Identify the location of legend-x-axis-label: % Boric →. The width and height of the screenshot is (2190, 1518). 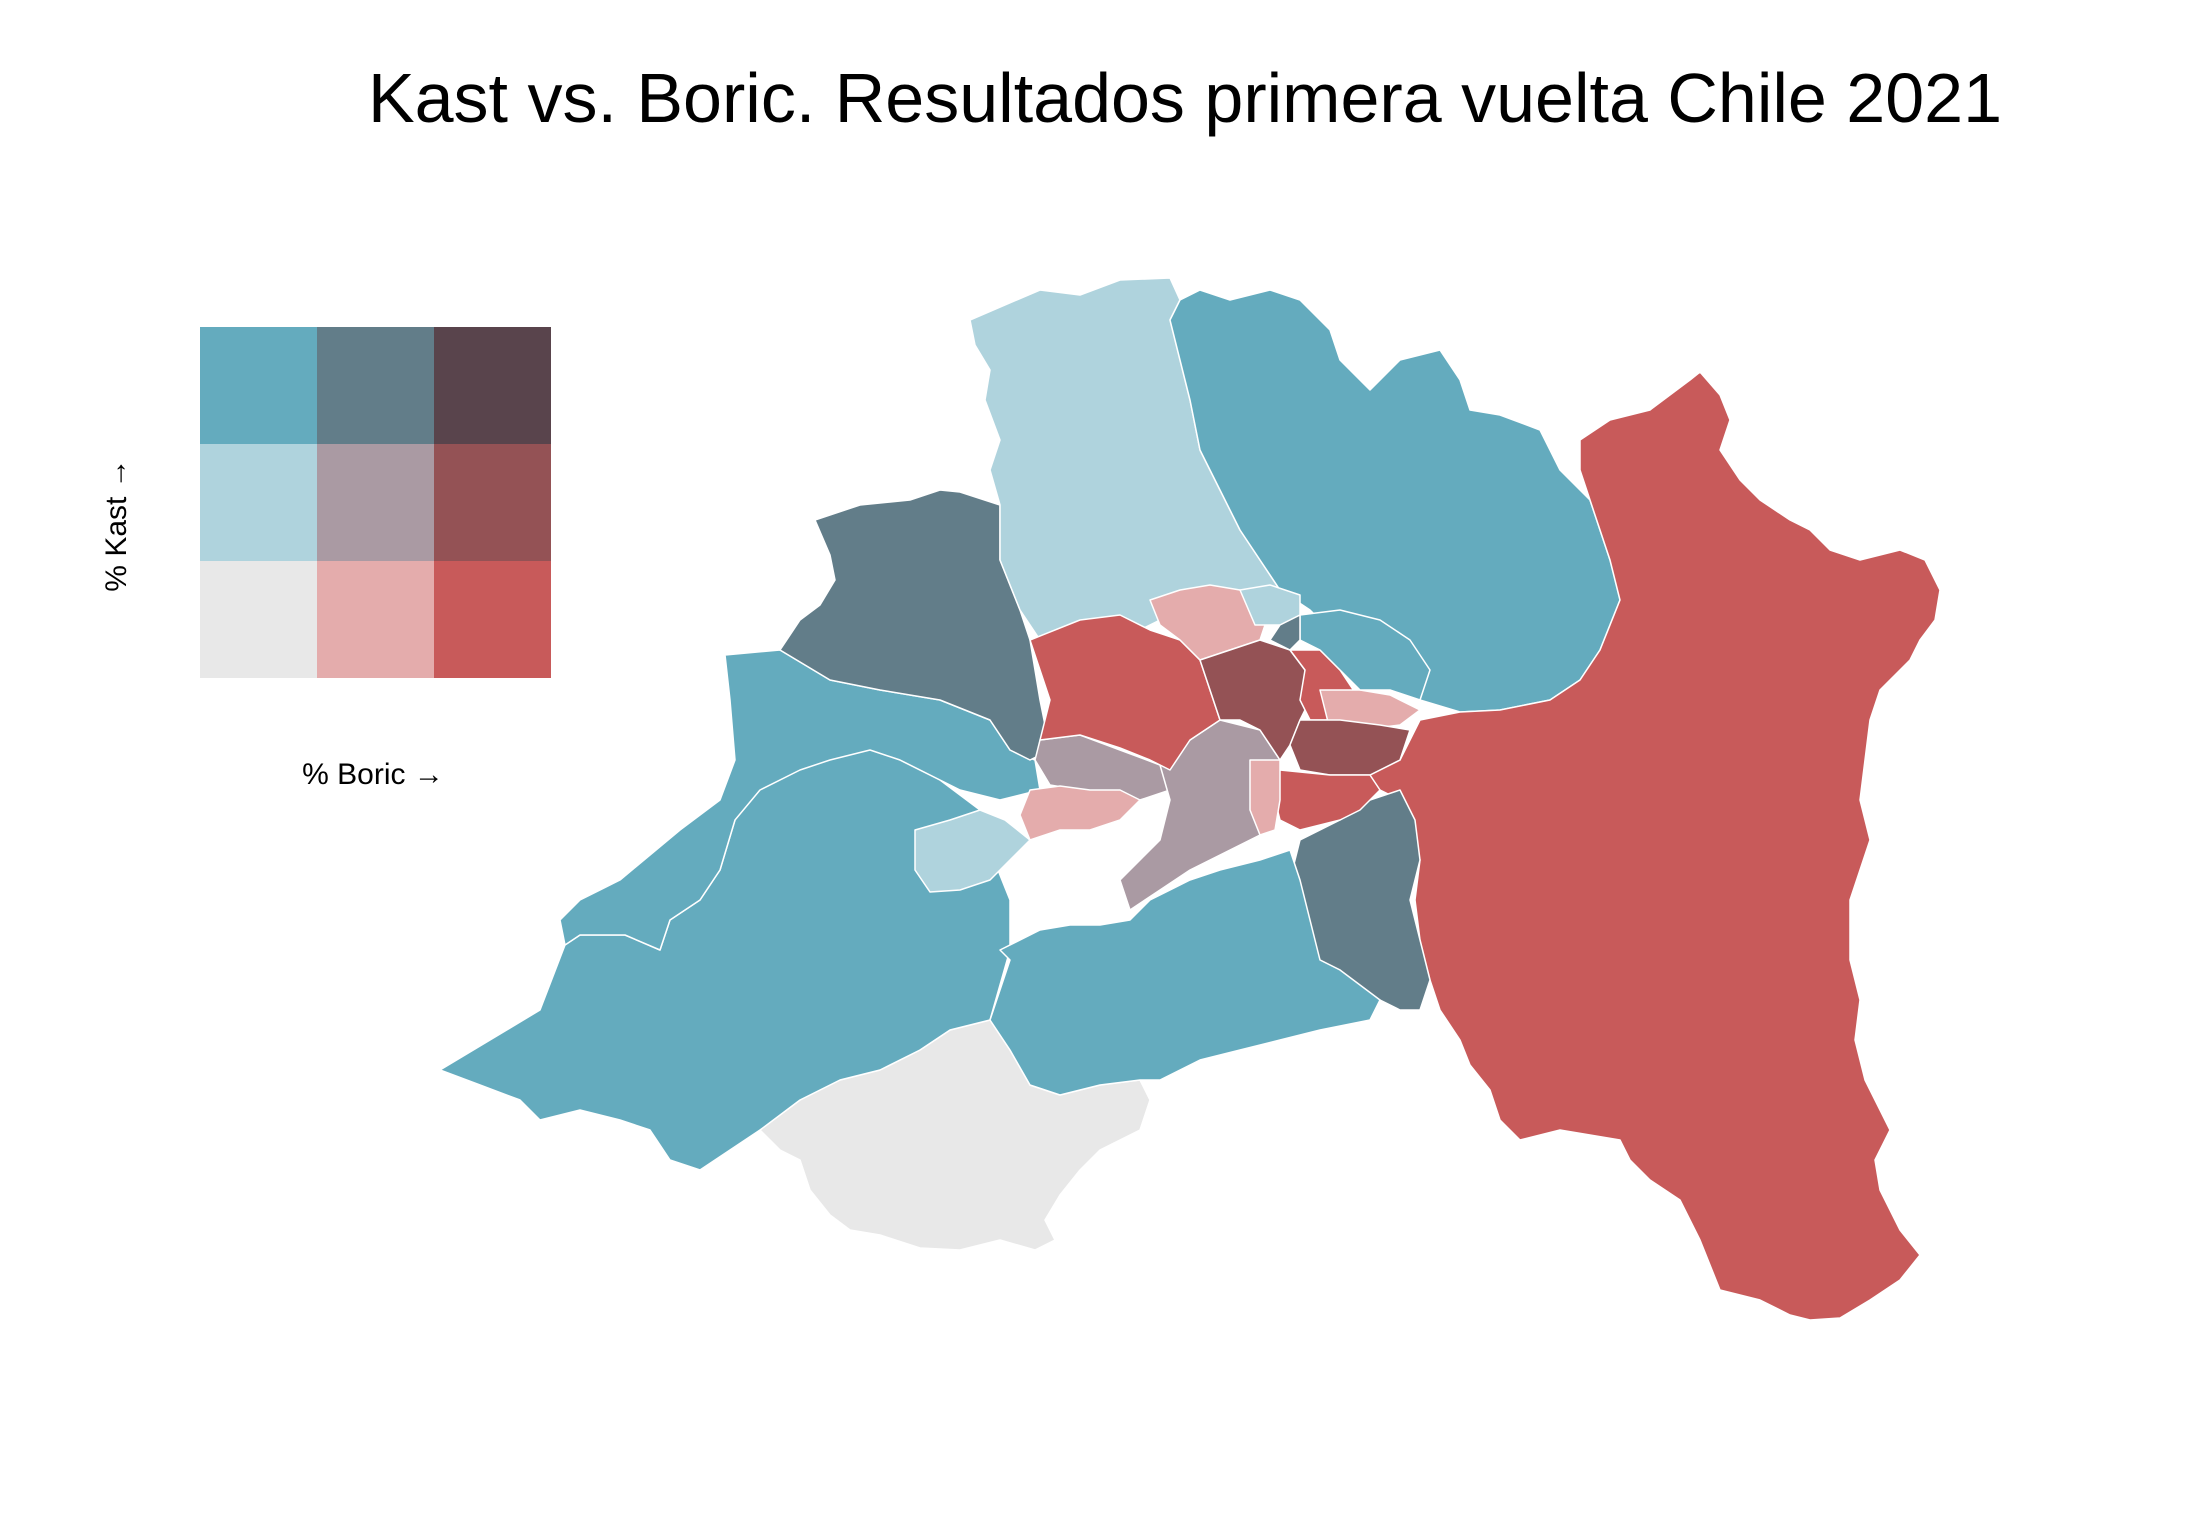
(373, 774).